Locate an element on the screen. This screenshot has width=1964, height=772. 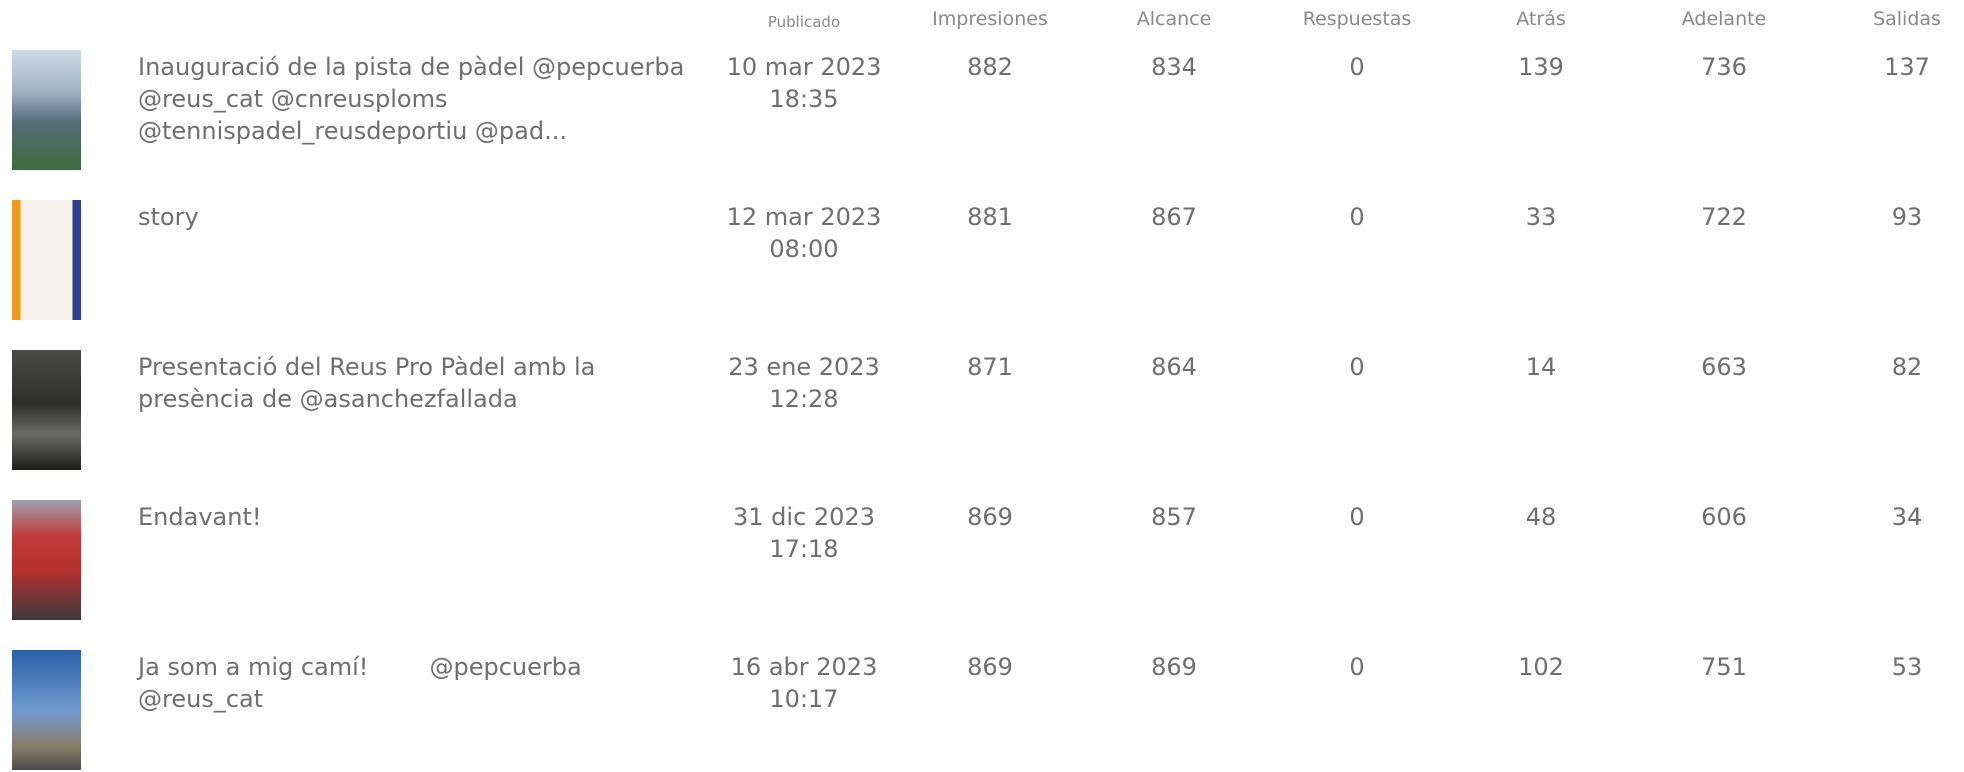
published-date: 16 abr 2023 is located at coordinates (804, 667).